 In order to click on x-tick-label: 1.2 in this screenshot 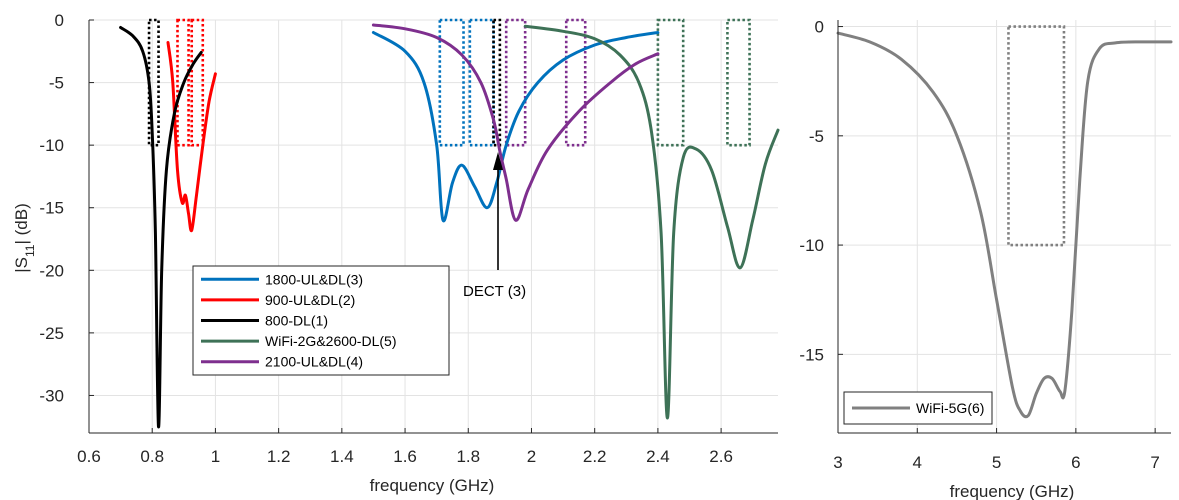, I will do `click(279, 456)`.